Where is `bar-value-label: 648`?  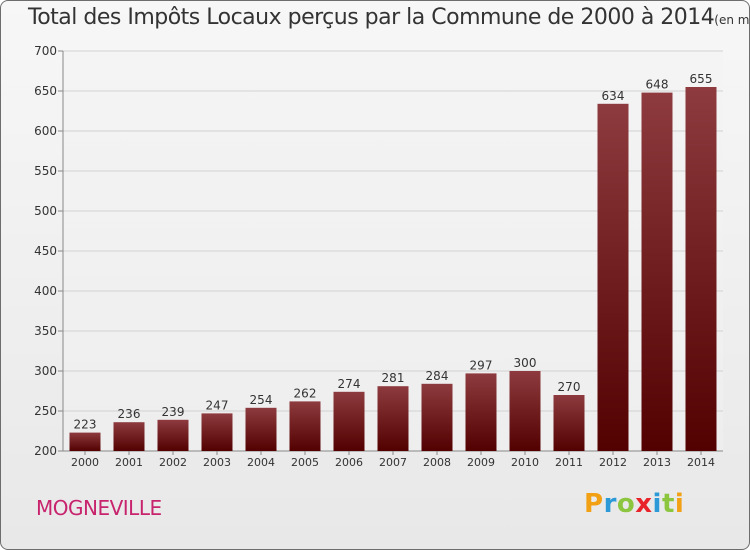
bar-value-label: 648 is located at coordinates (657, 85).